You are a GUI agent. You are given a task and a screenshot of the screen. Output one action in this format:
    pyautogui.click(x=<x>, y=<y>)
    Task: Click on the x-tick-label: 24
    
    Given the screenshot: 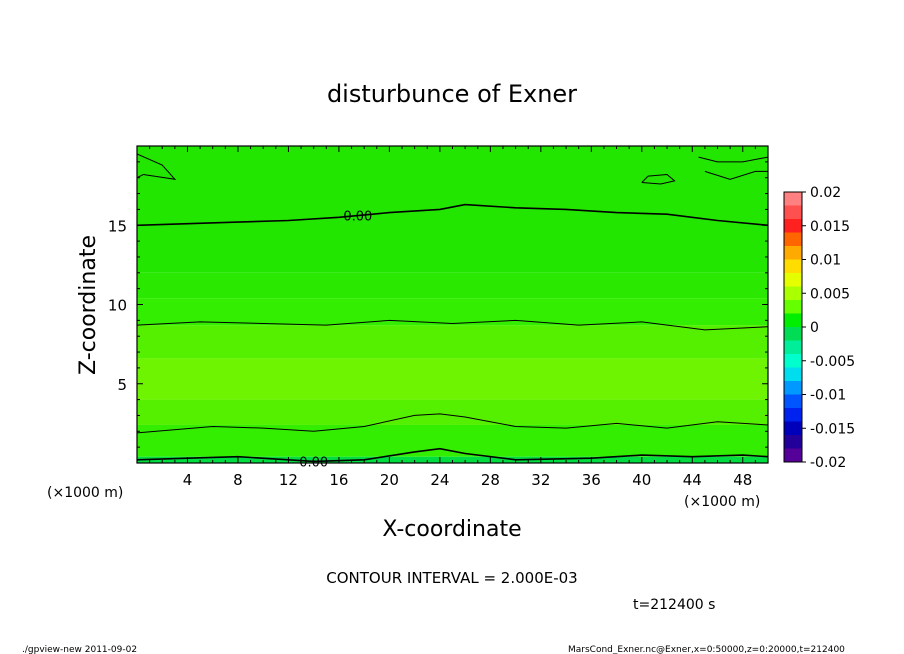 What is the action you would take?
    pyautogui.click(x=439, y=480)
    